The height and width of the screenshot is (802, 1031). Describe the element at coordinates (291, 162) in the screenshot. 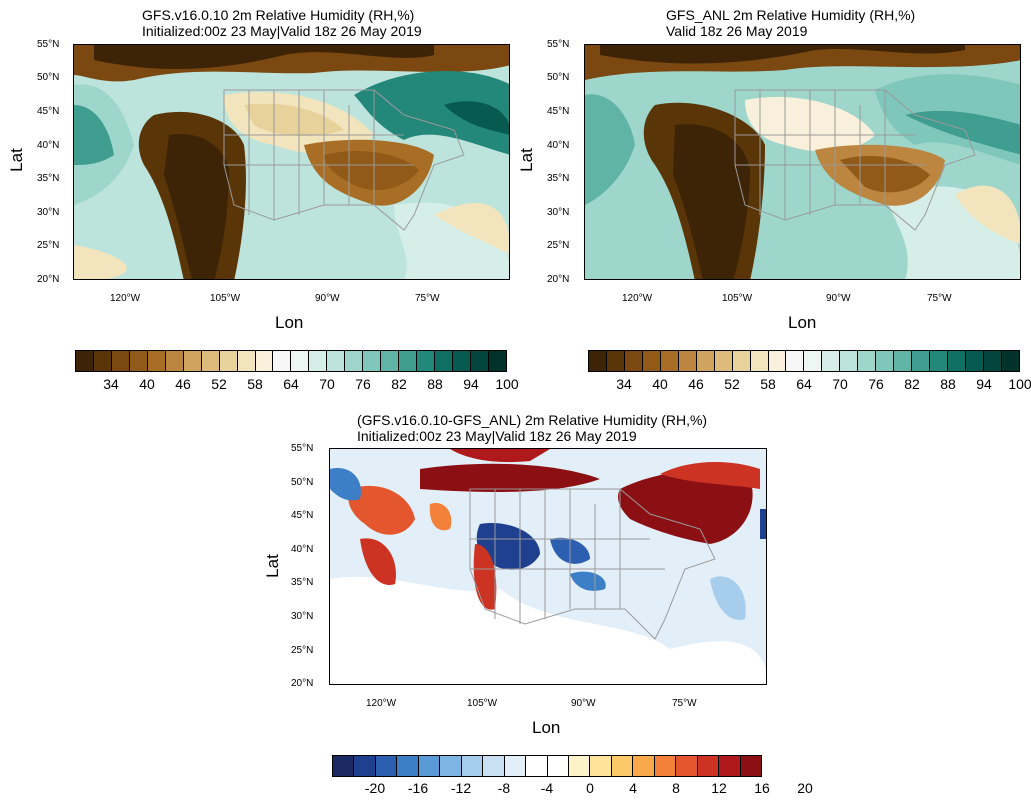

I see `forecast-rh-field` at that location.